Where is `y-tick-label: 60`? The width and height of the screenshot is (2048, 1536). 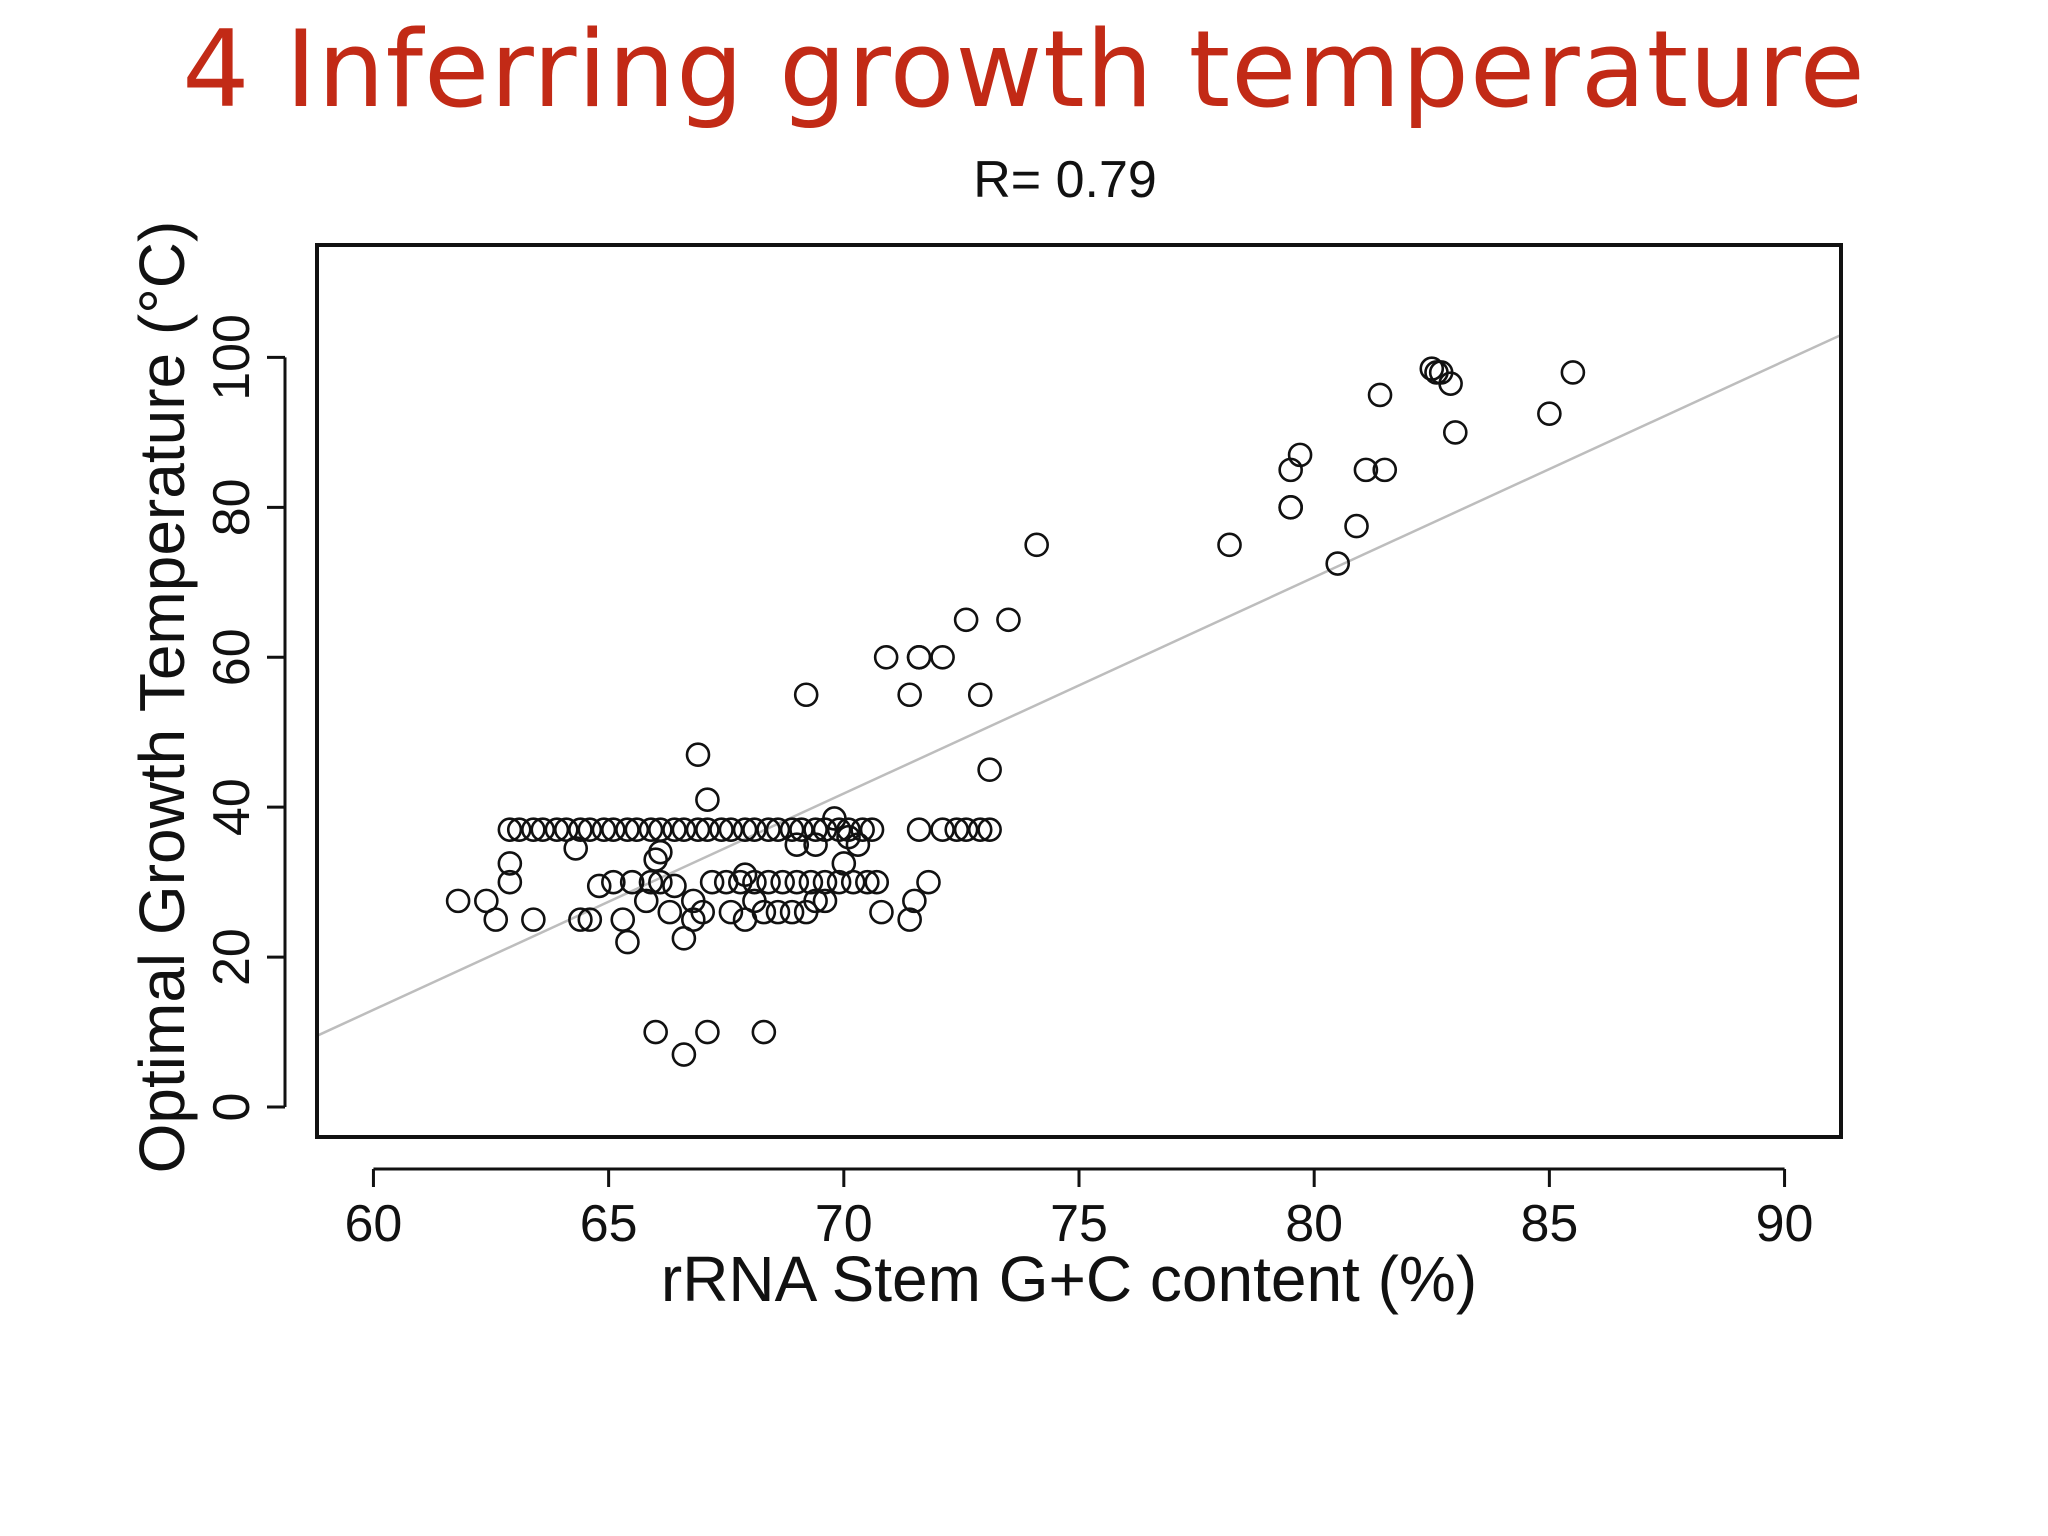
y-tick-label: 60 is located at coordinates (232, 657).